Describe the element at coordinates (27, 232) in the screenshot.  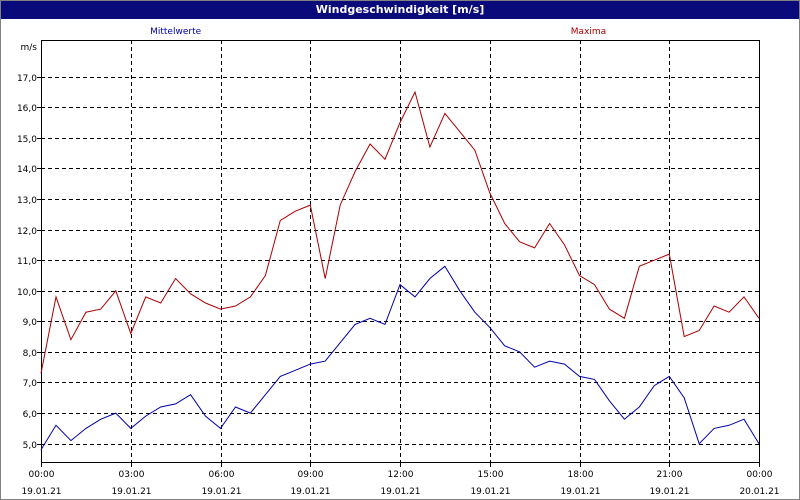
I see `y-tick-label: 12,0` at that location.